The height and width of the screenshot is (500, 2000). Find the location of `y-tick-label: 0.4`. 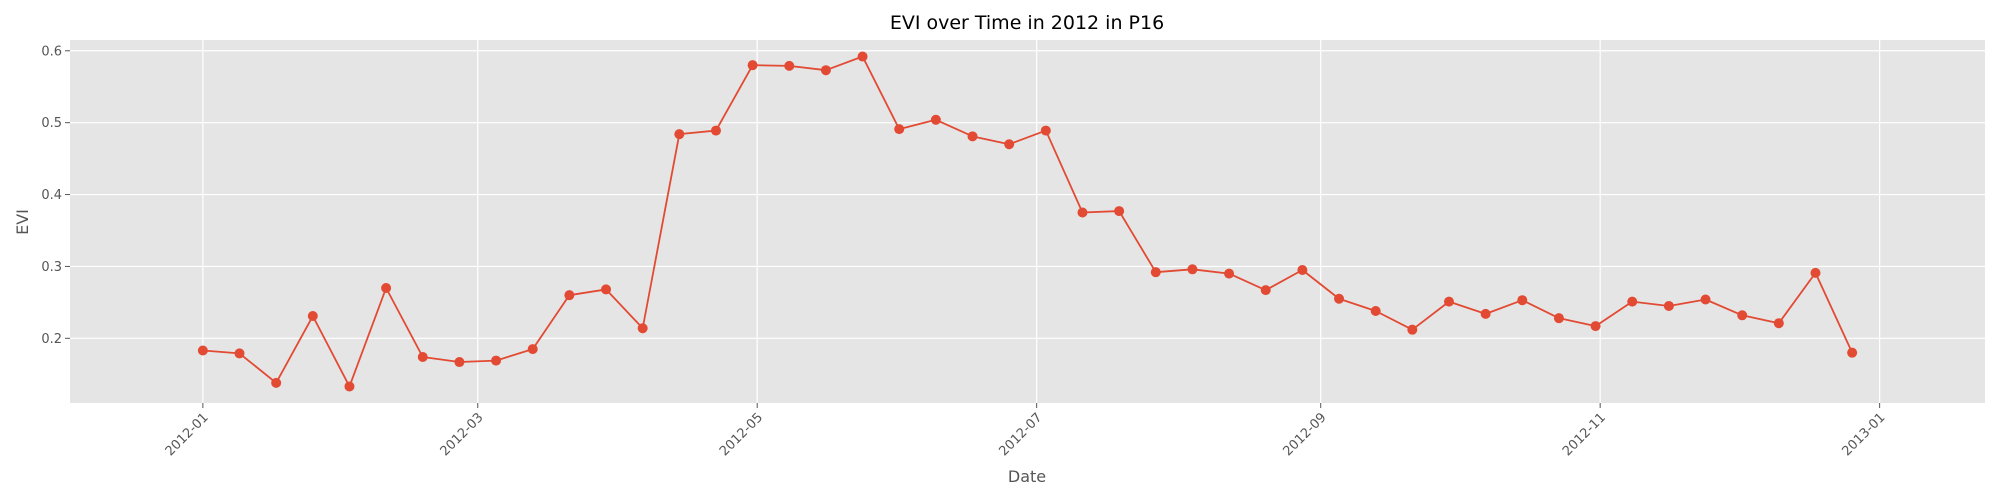

y-tick-label: 0.4 is located at coordinates (51, 195).